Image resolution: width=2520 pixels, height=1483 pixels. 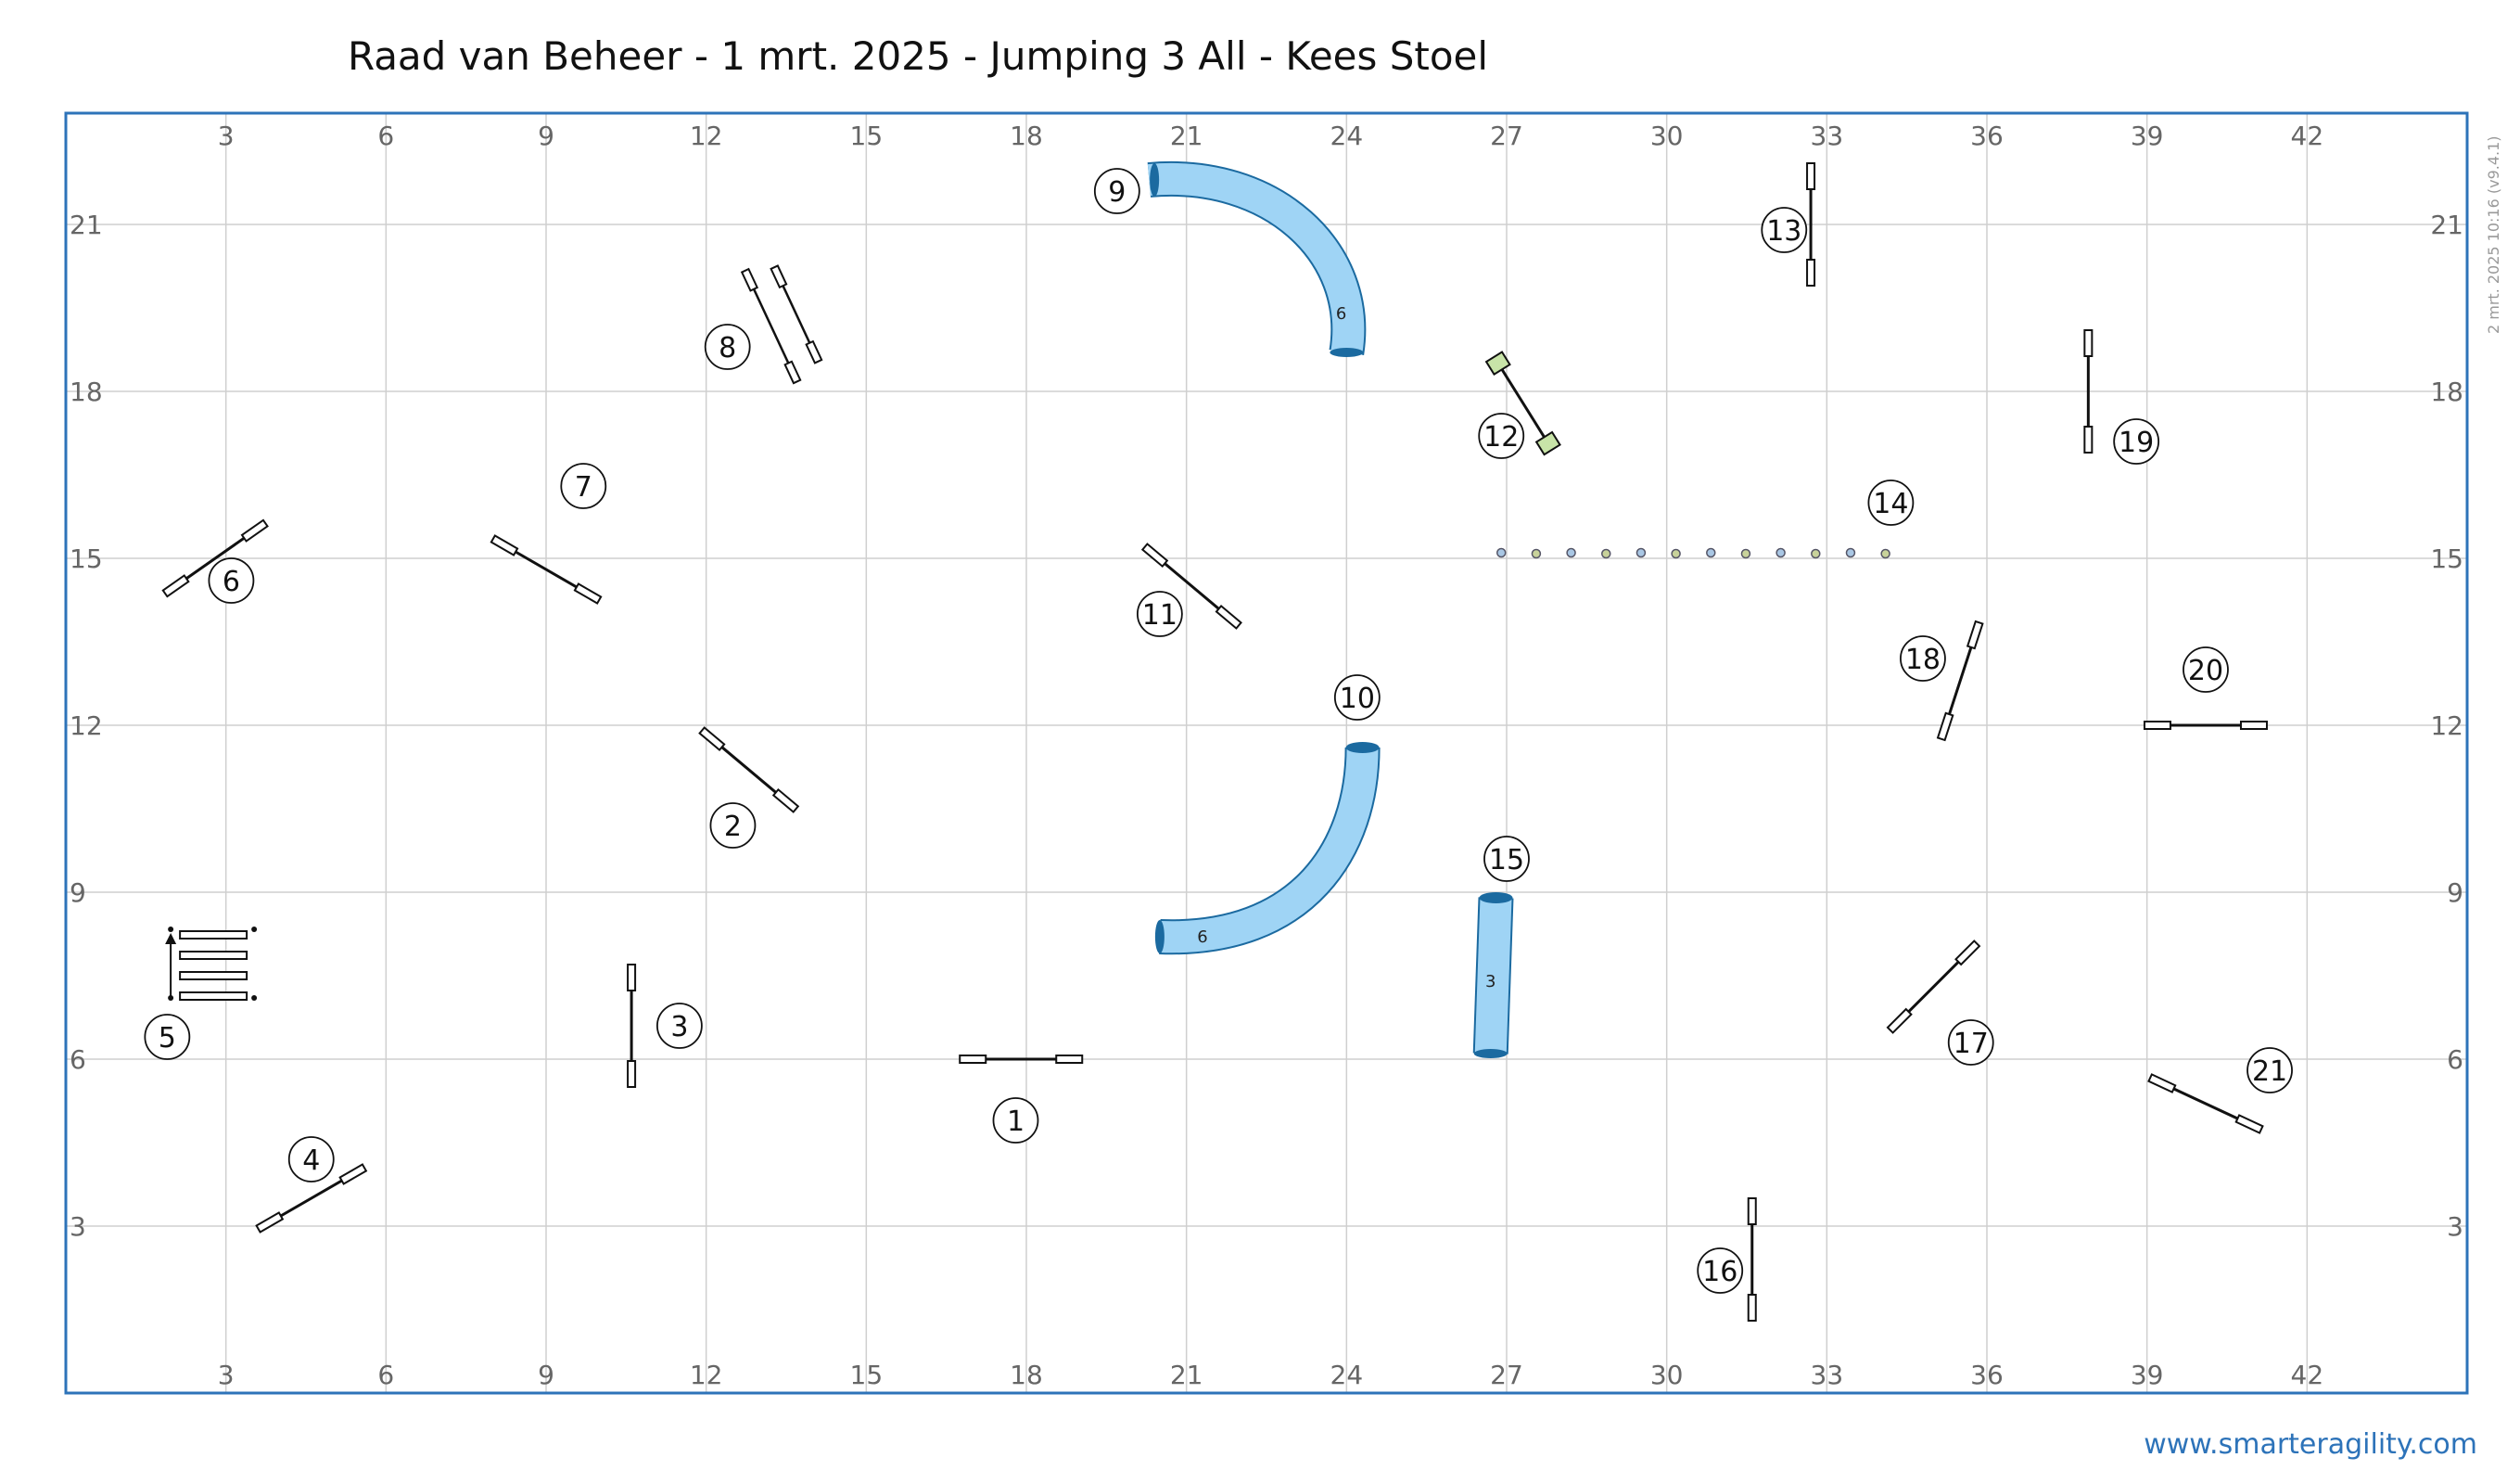 What do you see at coordinates (1341, 314) in the screenshot?
I see `tunnel-length-9: 6` at bounding box center [1341, 314].